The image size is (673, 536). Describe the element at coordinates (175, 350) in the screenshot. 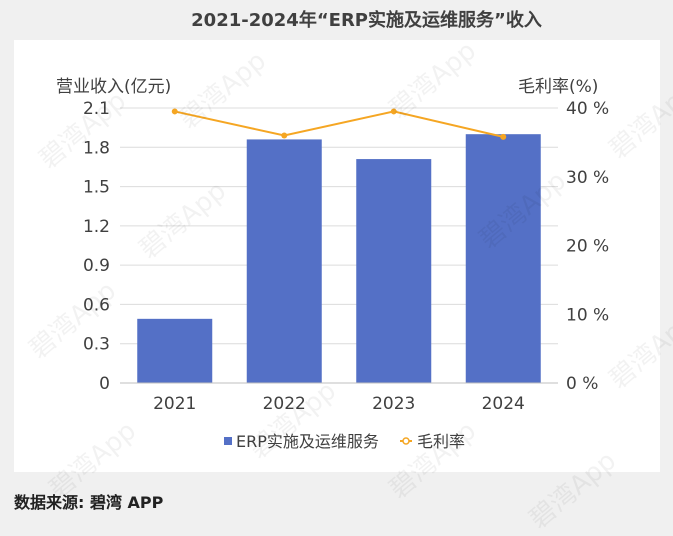

I see `bar-2021` at that location.